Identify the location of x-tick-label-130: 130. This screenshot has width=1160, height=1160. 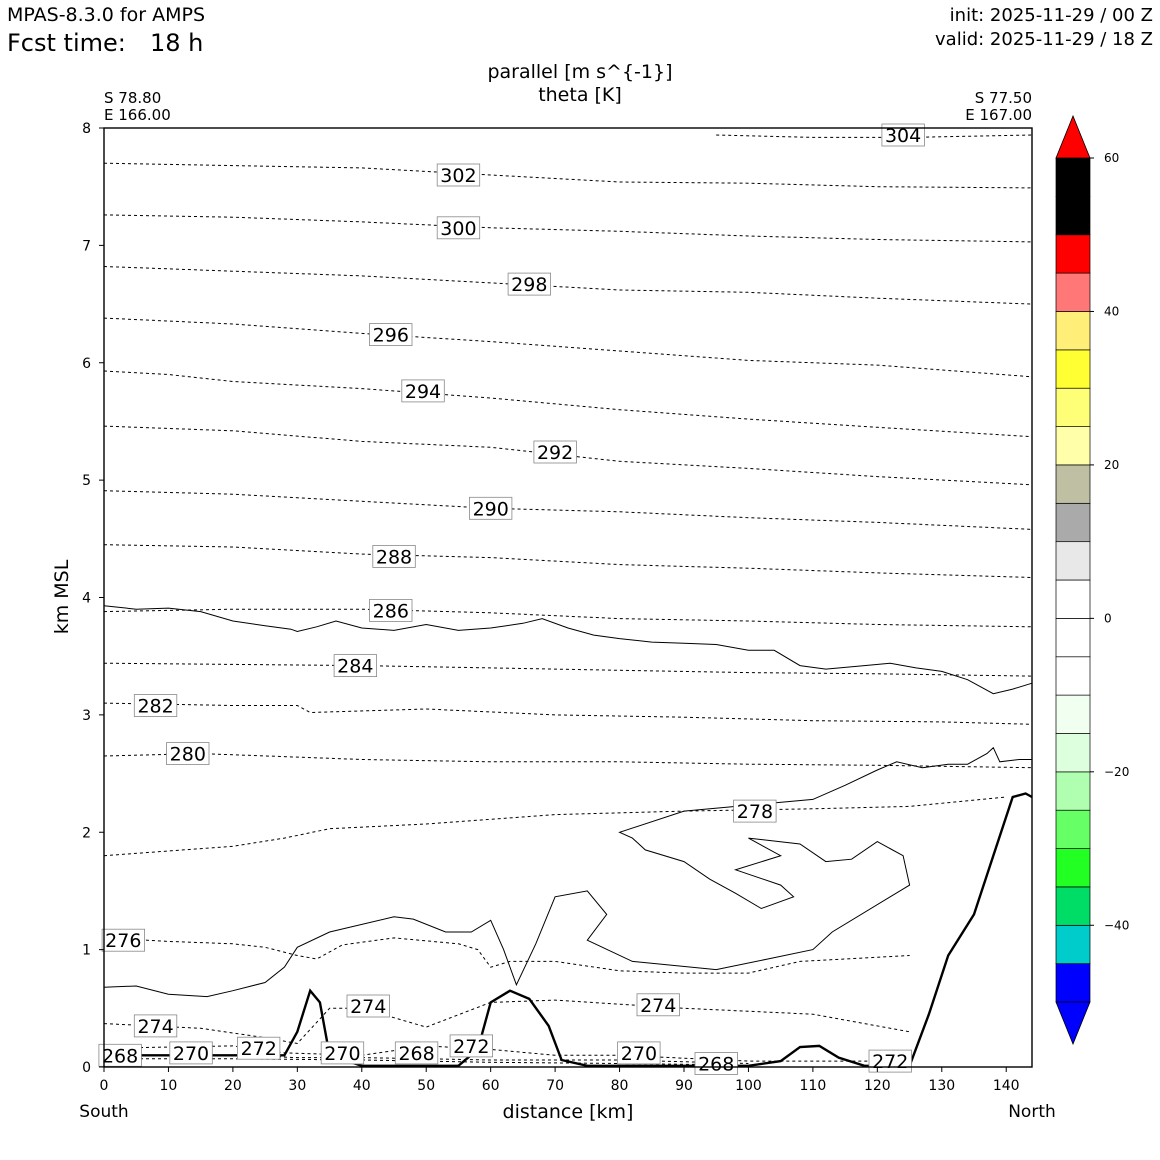
(941, 1086).